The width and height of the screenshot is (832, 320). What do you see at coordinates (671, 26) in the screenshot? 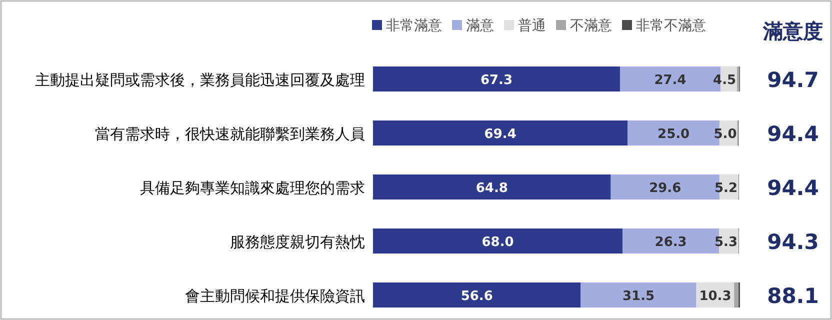
I see `legend-label: 非常不滿意` at bounding box center [671, 26].